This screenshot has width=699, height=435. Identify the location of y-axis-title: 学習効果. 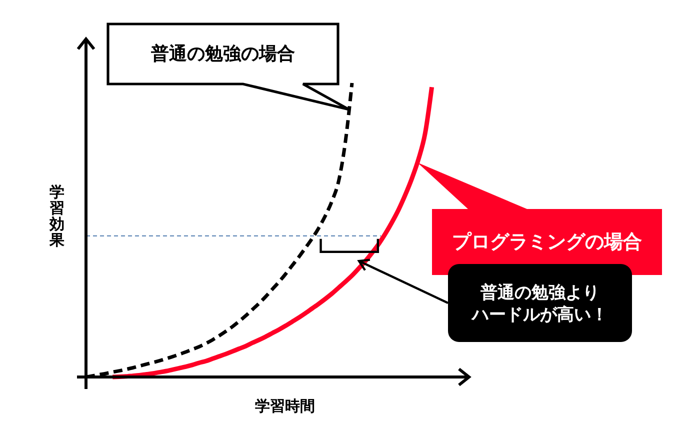
(57, 216).